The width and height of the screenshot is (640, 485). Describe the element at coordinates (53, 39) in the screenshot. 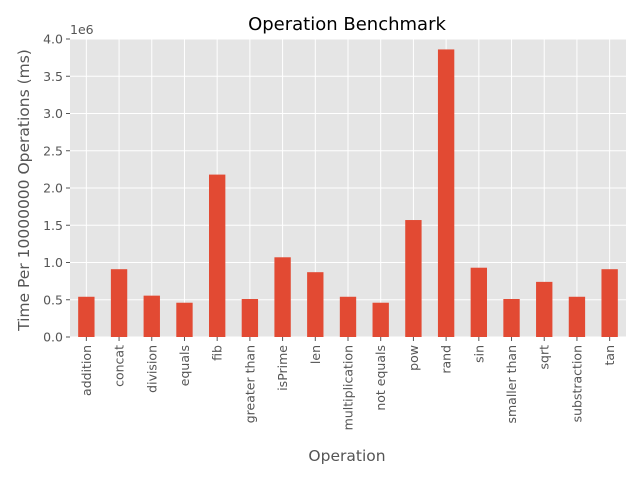

I see `y-tick-label: 4.0` at that location.